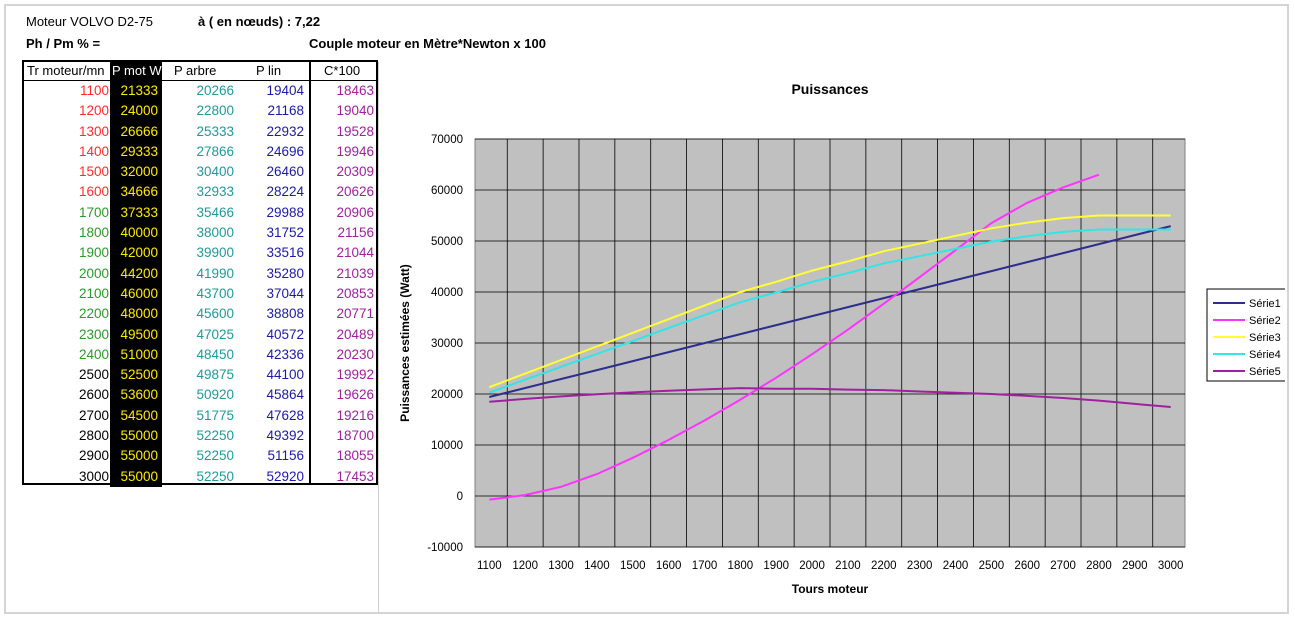  I want to click on cell-couple: 19626, so click(355, 395).